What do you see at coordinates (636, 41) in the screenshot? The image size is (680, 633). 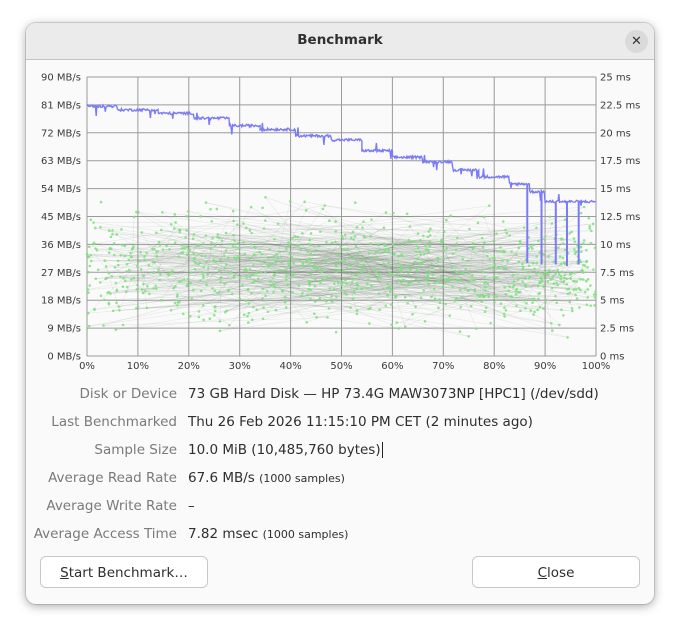 I see `close-icon: ✕` at bounding box center [636, 41].